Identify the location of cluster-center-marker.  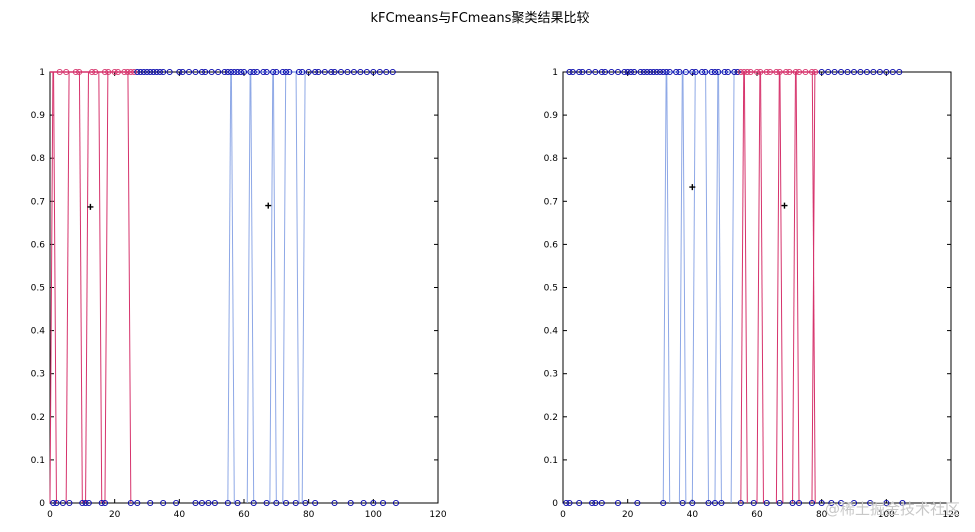
(268, 205).